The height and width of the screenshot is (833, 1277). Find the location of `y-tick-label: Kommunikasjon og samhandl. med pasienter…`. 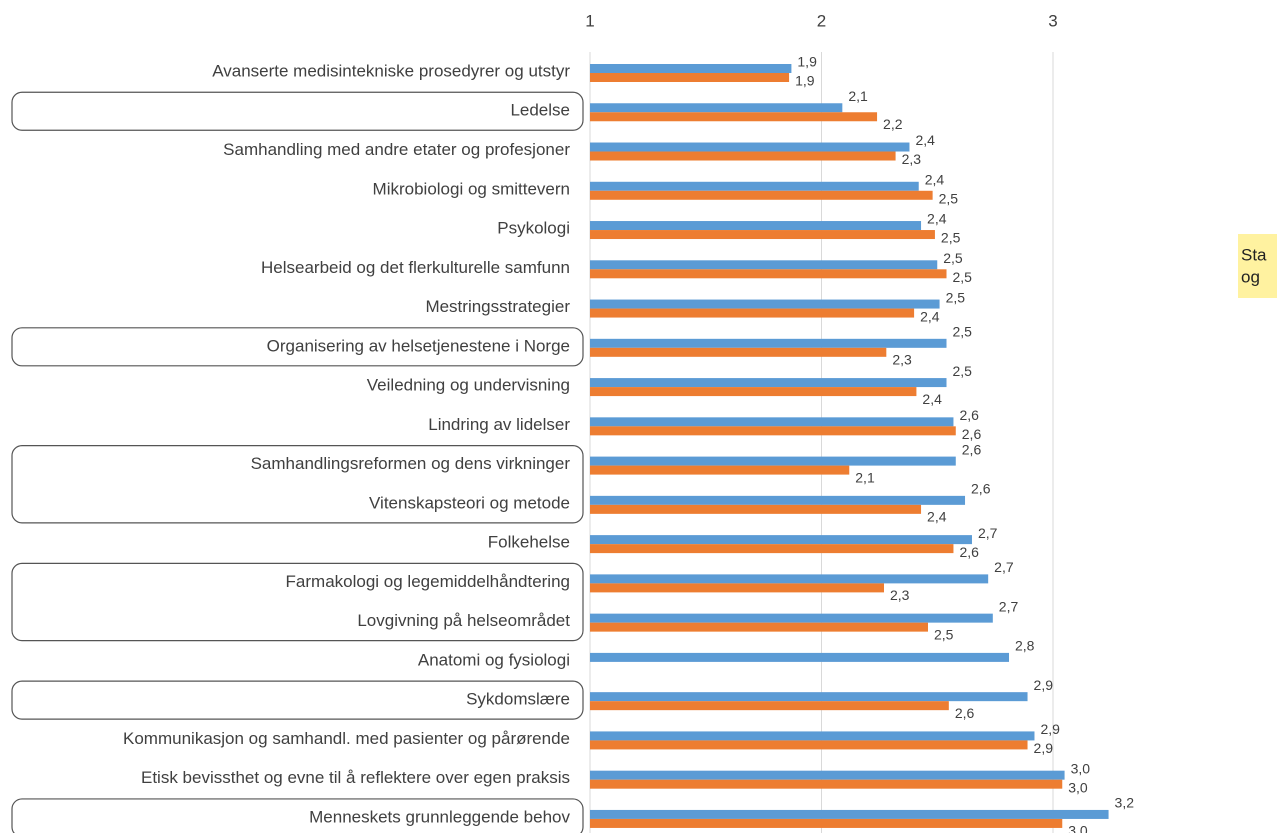

y-tick-label: Kommunikasjon og samhandl. med pasienter… is located at coordinates (346, 738).